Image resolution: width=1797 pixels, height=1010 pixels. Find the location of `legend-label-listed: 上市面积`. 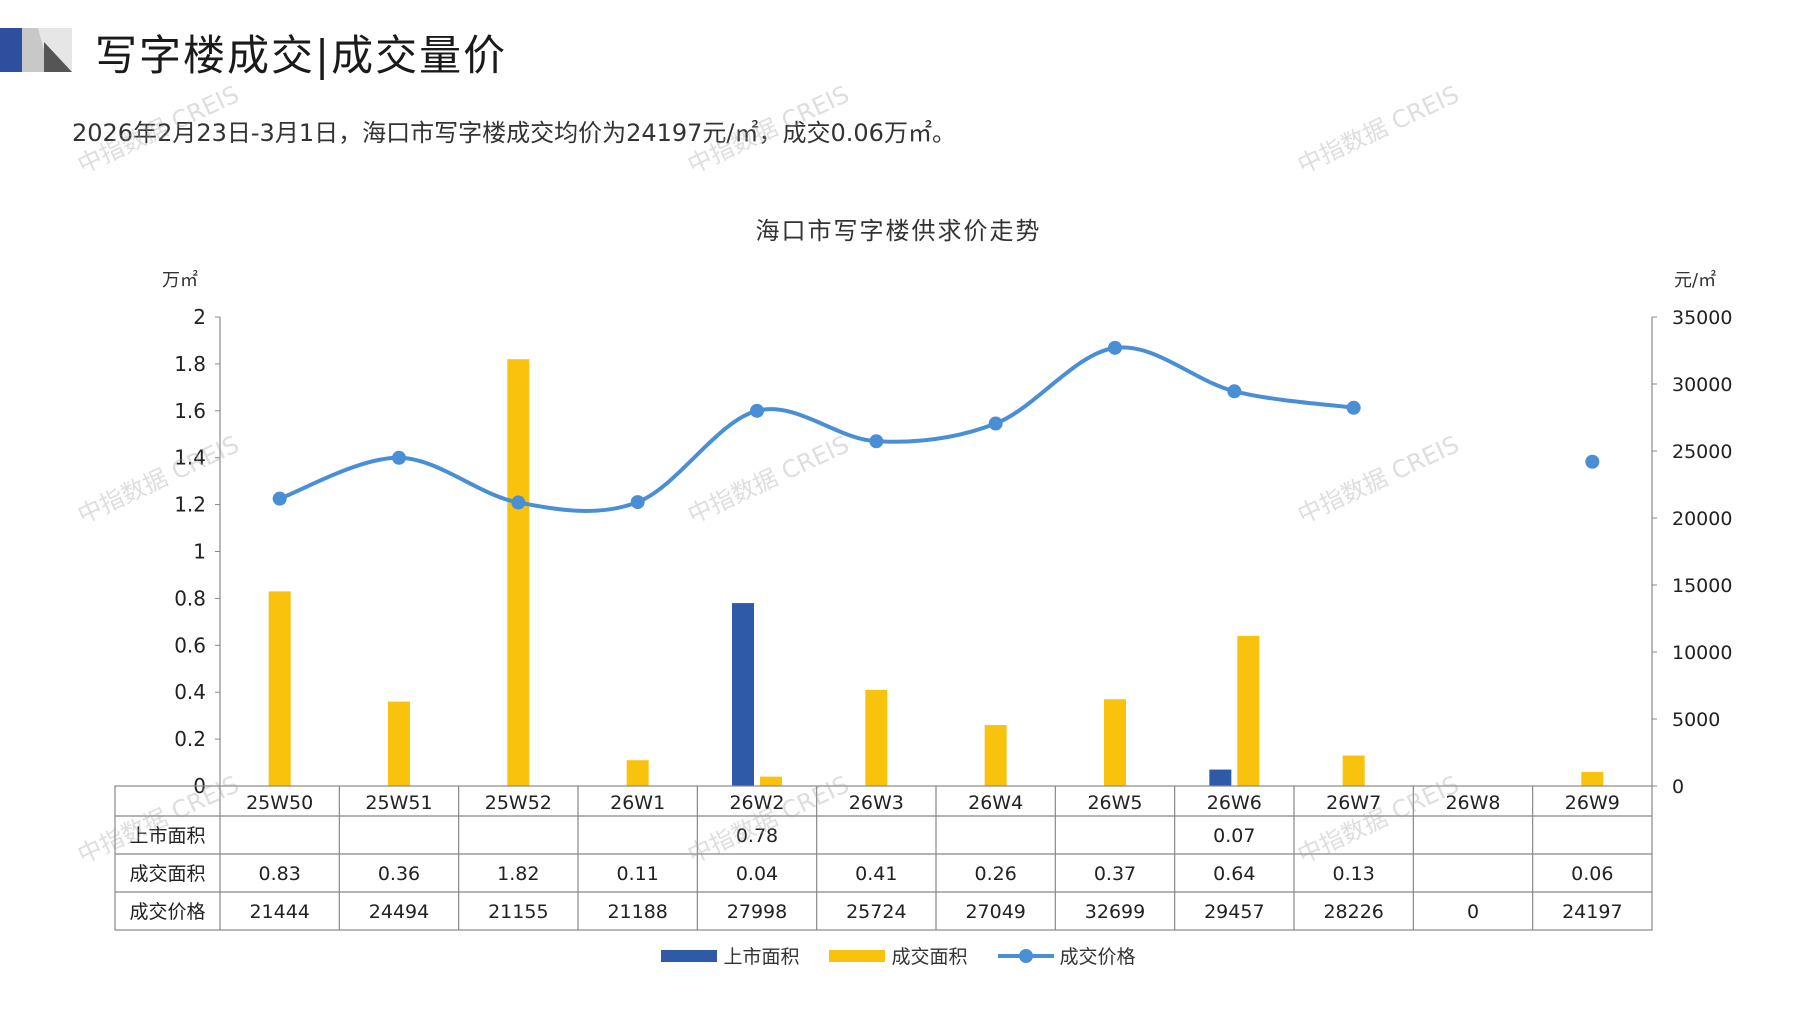

legend-label-listed: 上市面积 is located at coordinates (761, 957).